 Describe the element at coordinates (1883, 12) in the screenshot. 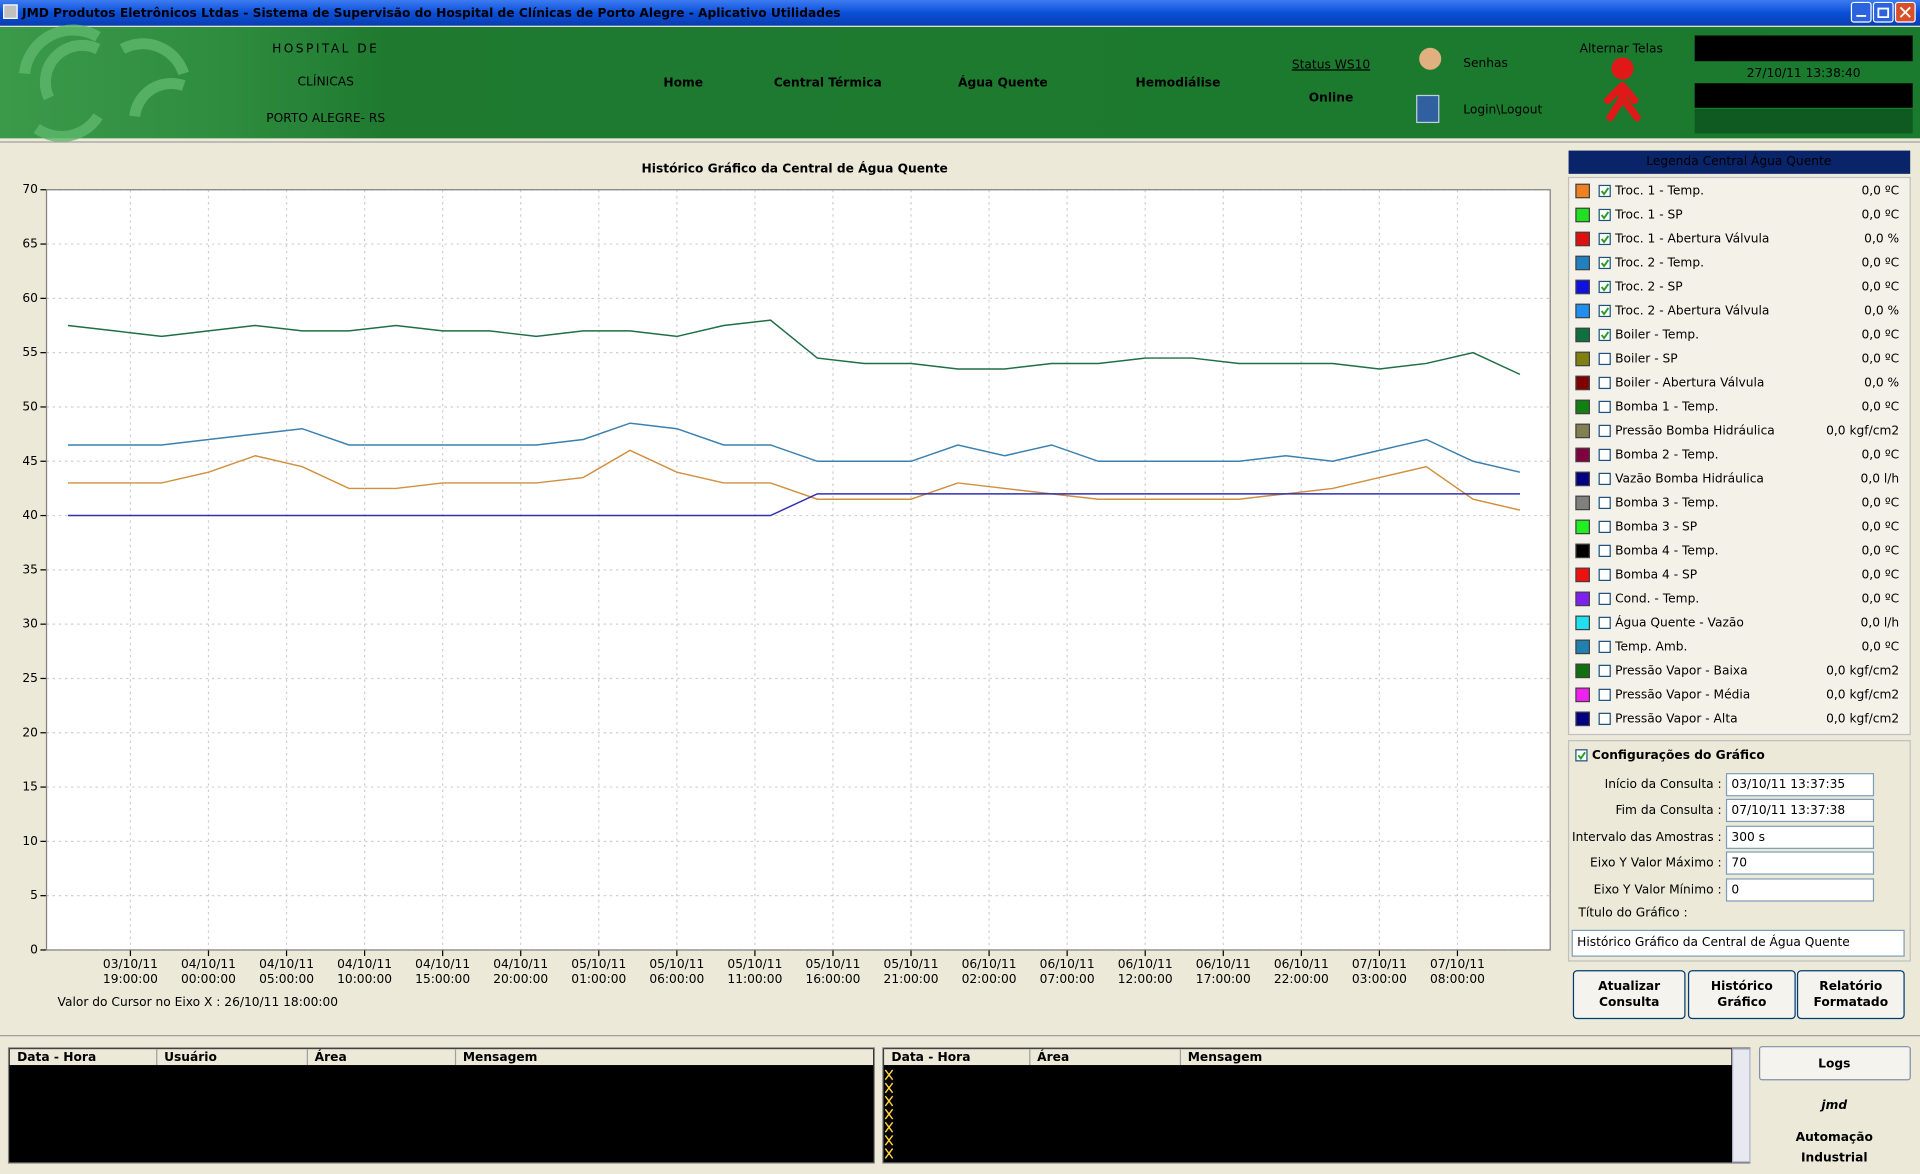

I see `maximize-button` at that location.